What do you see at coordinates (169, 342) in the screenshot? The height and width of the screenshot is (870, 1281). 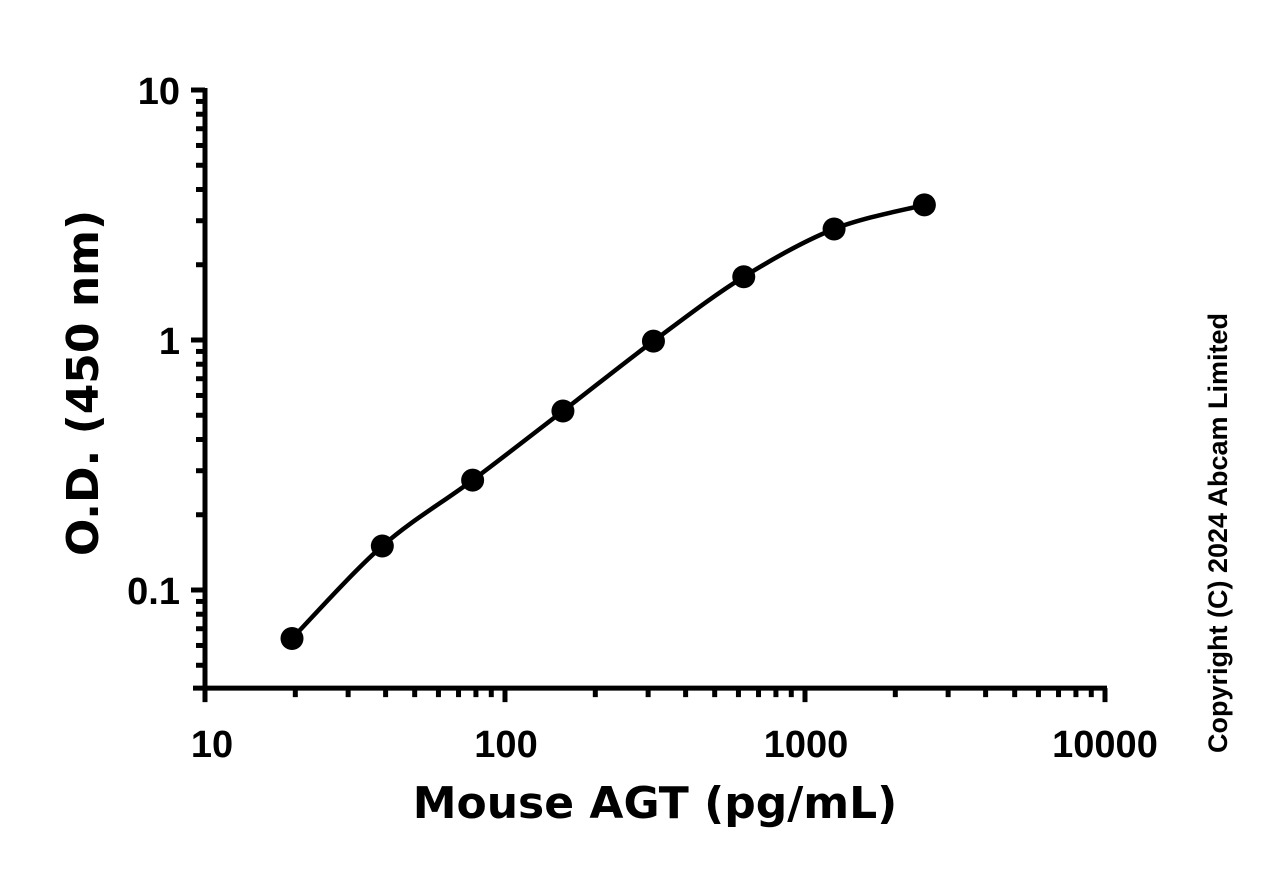 I see `y-tick-label-1: 1` at bounding box center [169, 342].